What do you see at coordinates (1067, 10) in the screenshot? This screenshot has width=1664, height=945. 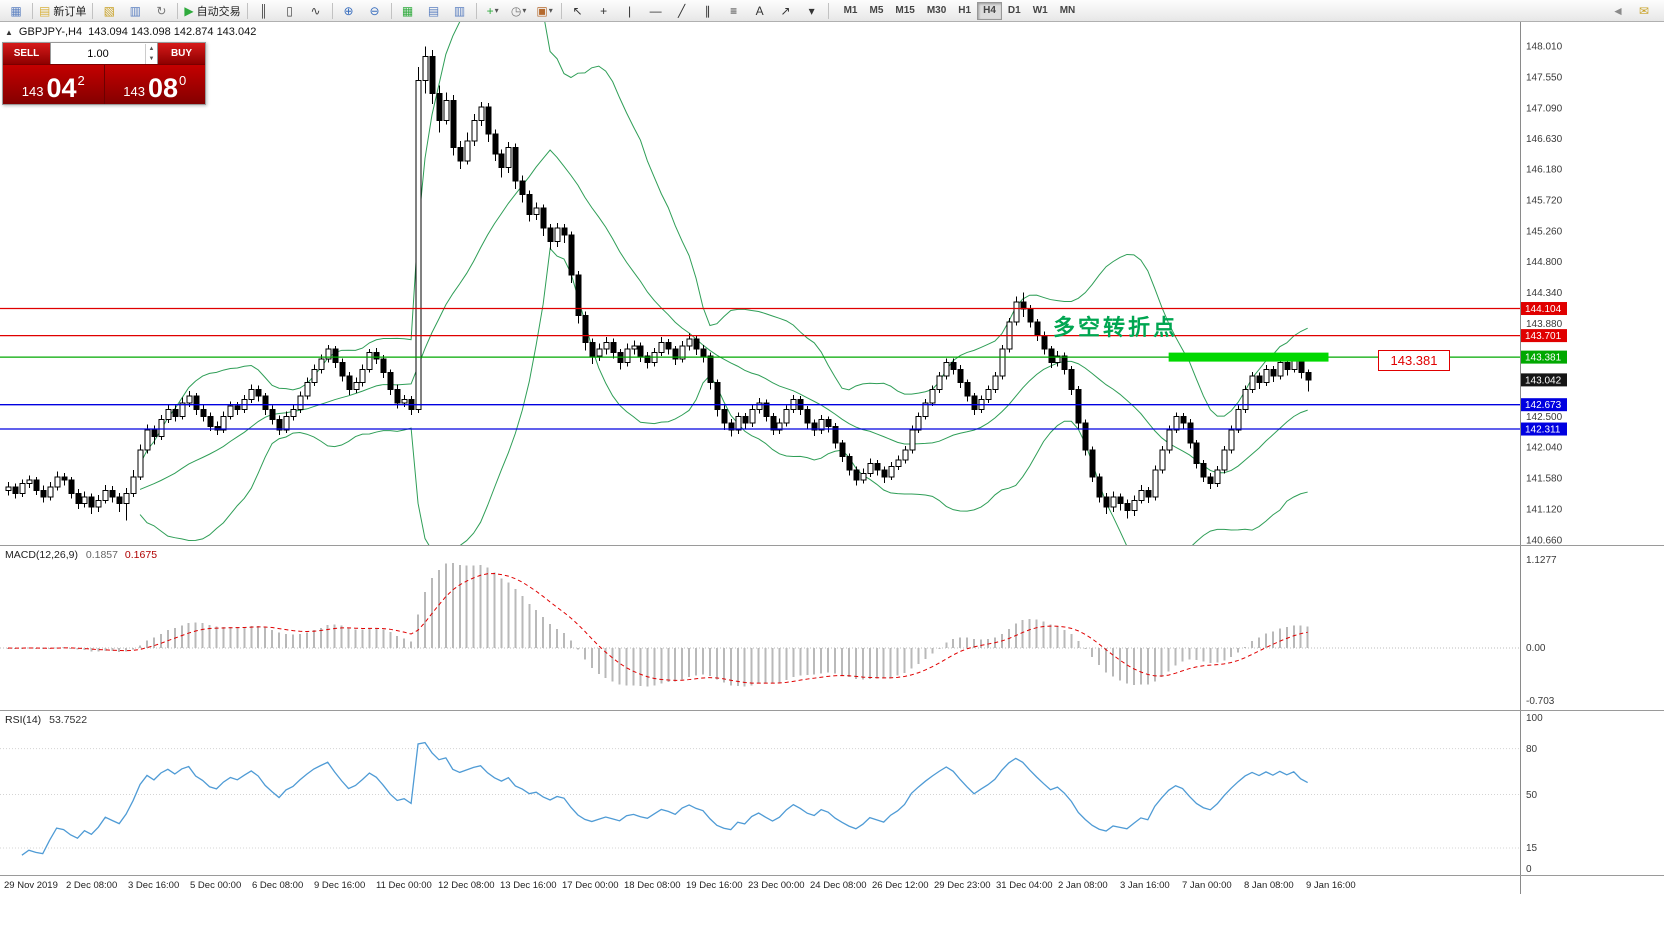 I see `timeframe-mn-button: MN` at bounding box center [1067, 10].